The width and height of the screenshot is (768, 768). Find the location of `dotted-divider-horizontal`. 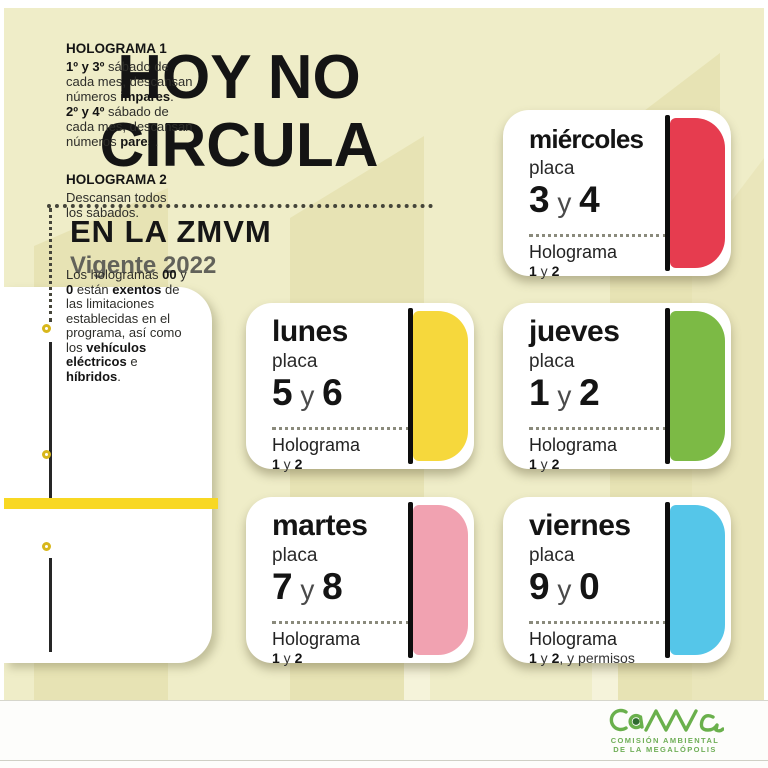

dotted-divider-horizontal is located at coordinates (240, 206).